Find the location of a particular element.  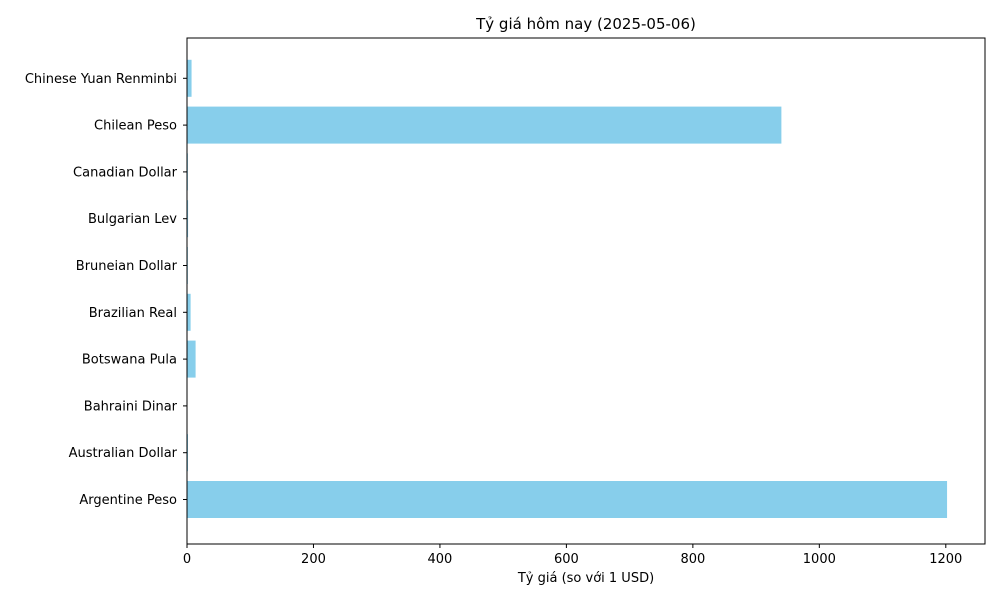

y-tick-label: Chilean Peso is located at coordinates (135, 126).